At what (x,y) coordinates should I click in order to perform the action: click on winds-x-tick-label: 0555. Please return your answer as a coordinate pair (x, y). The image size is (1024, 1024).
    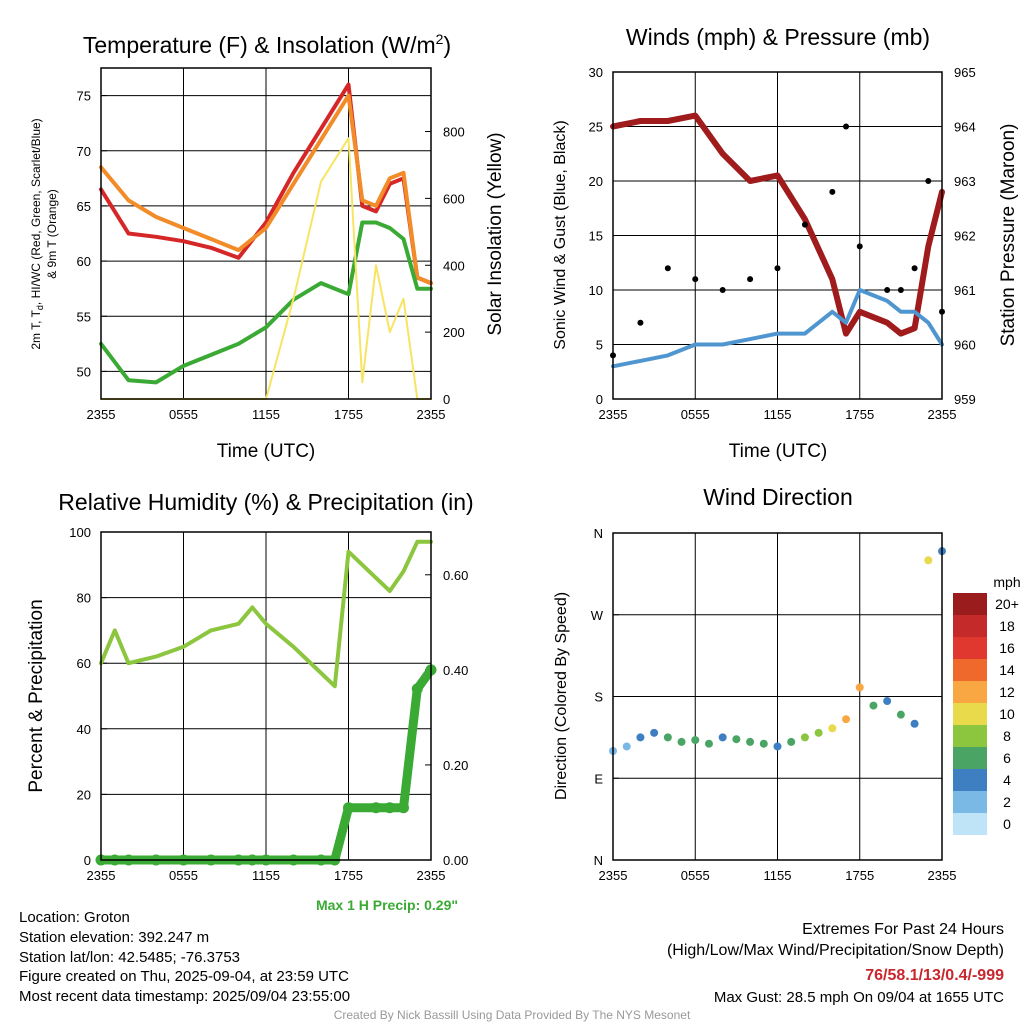
    Looking at the image, I should click on (695, 414).